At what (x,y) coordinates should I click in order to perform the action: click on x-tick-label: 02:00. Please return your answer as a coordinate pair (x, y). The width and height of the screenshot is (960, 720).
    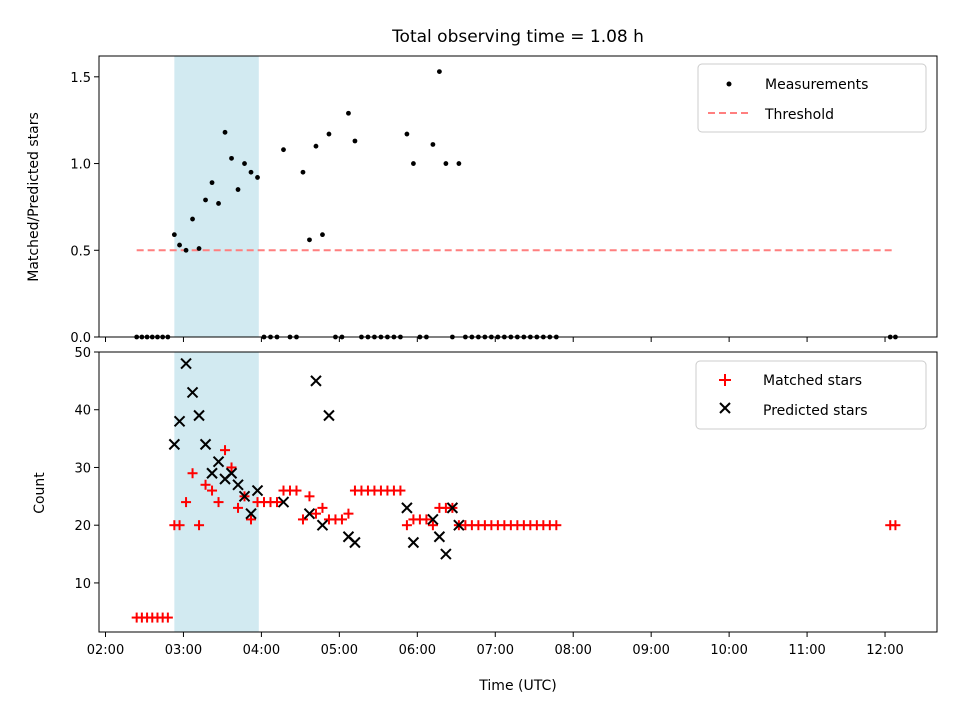
    Looking at the image, I should click on (105, 650).